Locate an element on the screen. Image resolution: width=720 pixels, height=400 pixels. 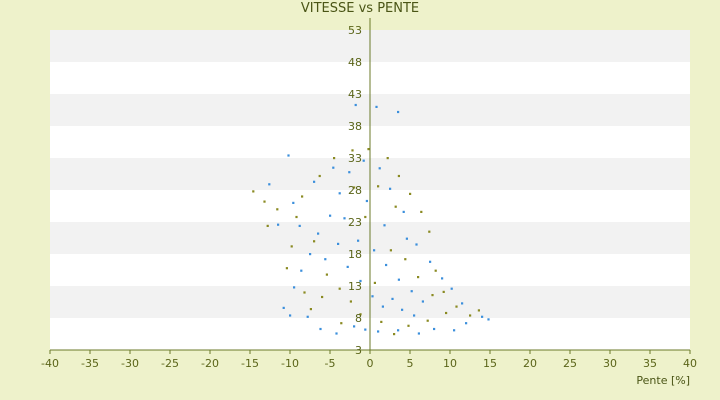
x-tick-label: 35 is located at coordinates (650, 363).